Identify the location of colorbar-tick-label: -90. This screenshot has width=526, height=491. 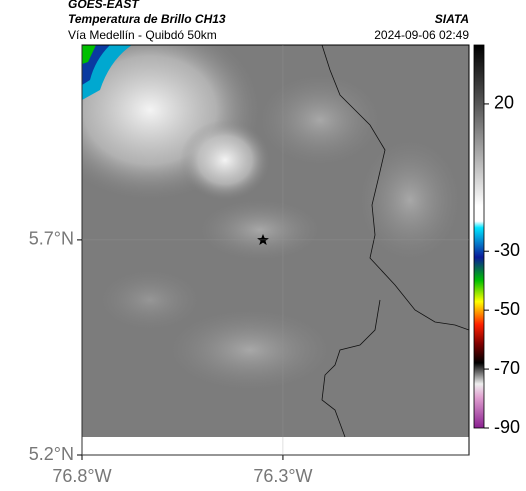
(507, 427).